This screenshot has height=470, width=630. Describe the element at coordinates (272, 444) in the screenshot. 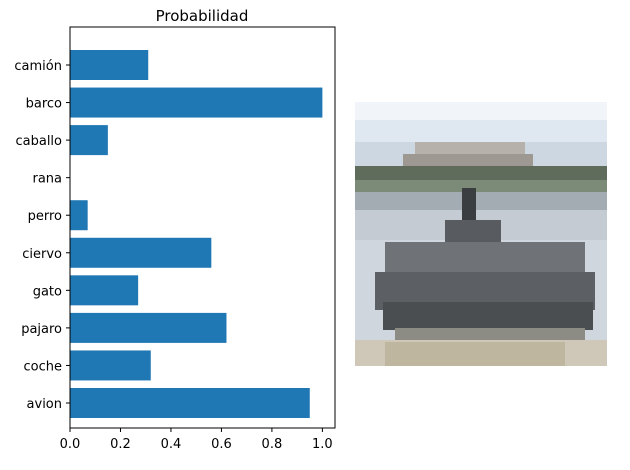

I see `x-tick-label: 0.8` at that location.